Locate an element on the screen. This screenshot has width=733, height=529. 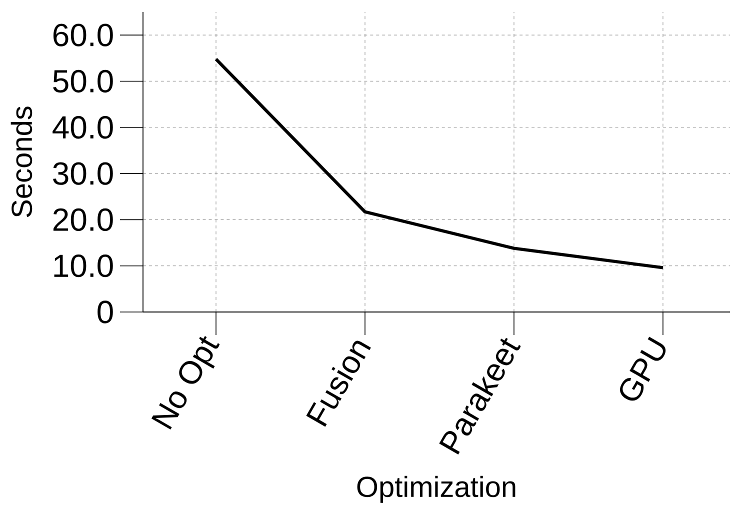
y-tick-label: 10.0 is located at coordinates (83, 266).